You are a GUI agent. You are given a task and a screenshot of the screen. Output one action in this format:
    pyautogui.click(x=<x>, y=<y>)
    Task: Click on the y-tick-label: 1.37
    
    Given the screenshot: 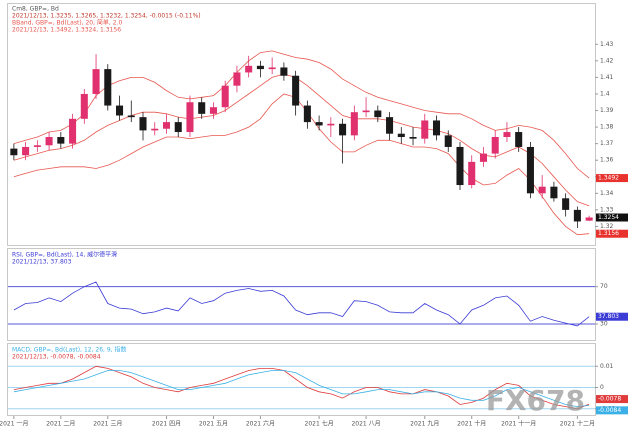 What is the action you would take?
    pyautogui.click(x=607, y=143)
    